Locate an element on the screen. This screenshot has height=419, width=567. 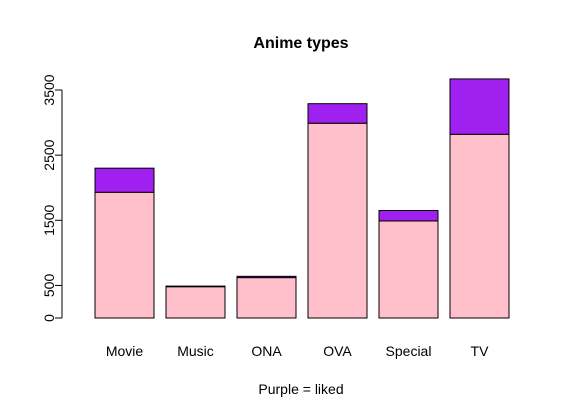
y-tick-label: 0 is located at coordinates (49, 318).